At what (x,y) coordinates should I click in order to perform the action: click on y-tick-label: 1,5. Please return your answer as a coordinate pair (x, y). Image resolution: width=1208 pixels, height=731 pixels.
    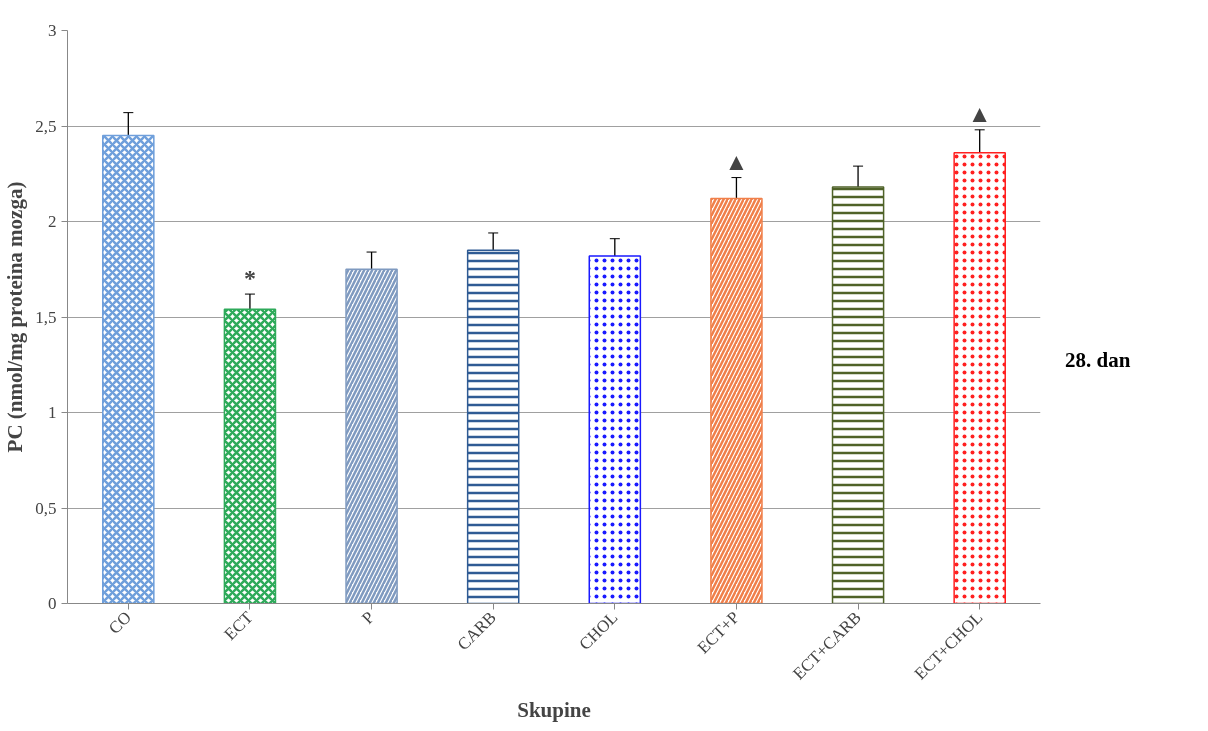
    Looking at the image, I should click on (46, 317).